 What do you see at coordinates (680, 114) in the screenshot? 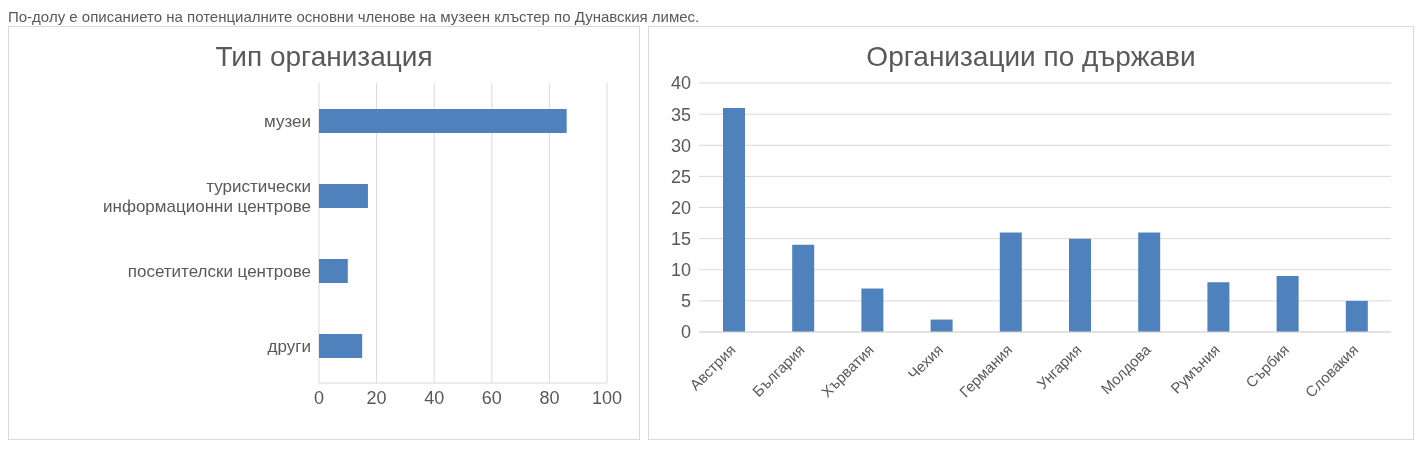
I see `y-tick-label: 35` at bounding box center [680, 114].